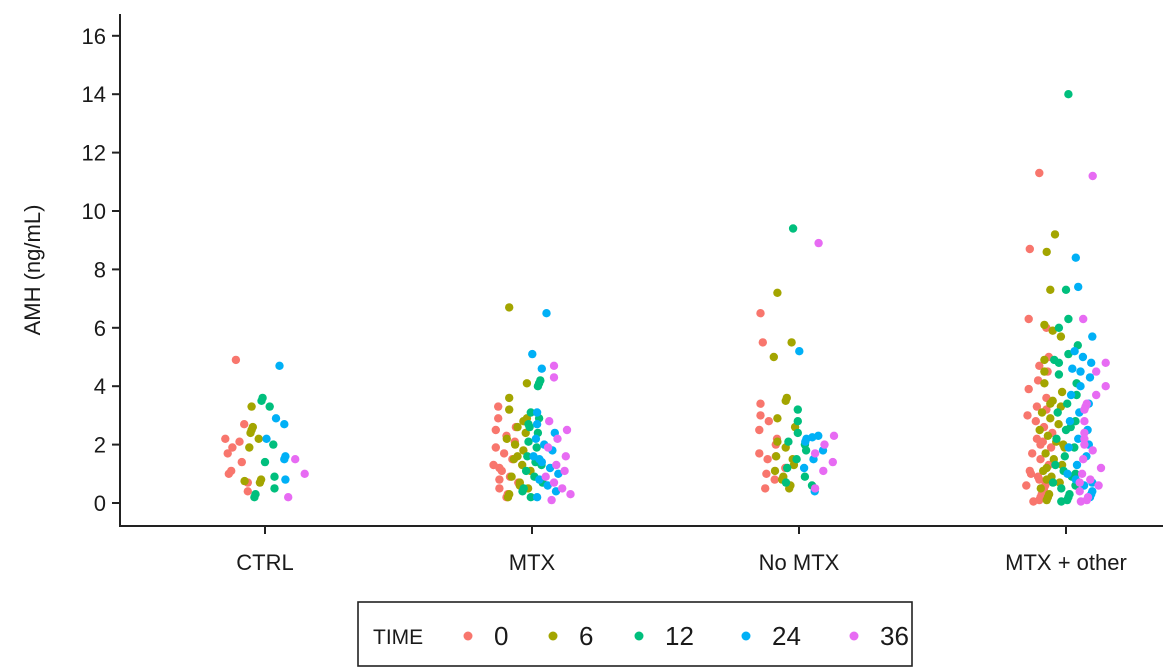 This screenshot has width=1169, height=669. What do you see at coordinates (586, 636) in the screenshot?
I see `legend-label-6: 6` at bounding box center [586, 636].